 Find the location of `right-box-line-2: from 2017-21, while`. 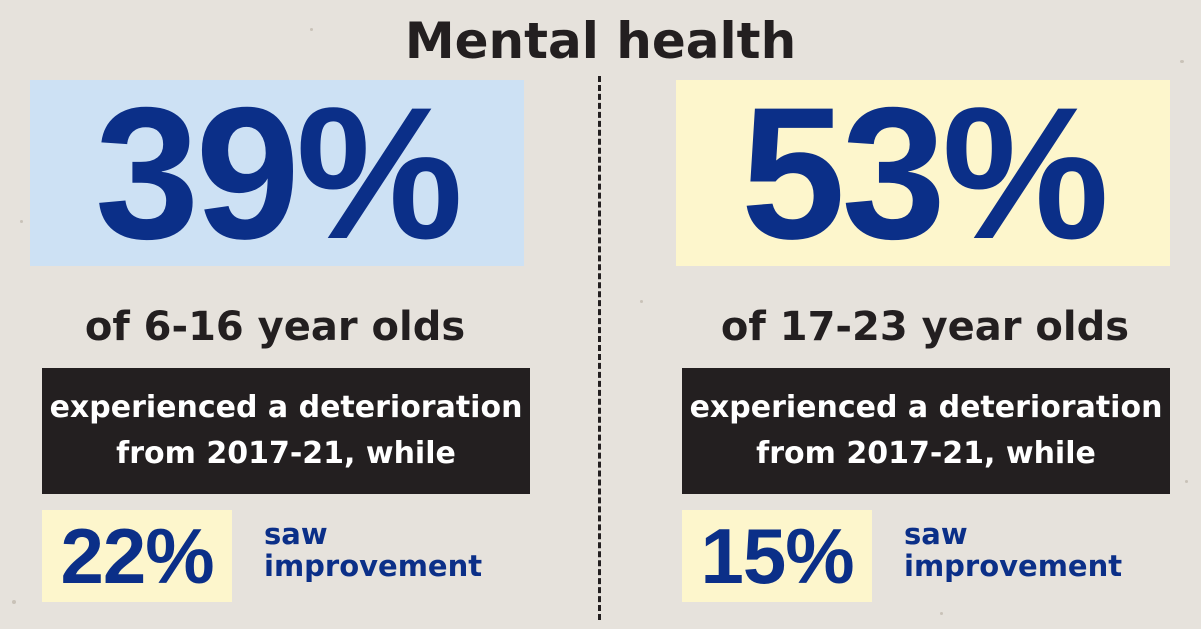

right-box-line-2: from 2017-21, while is located at coordinates (926, 453).